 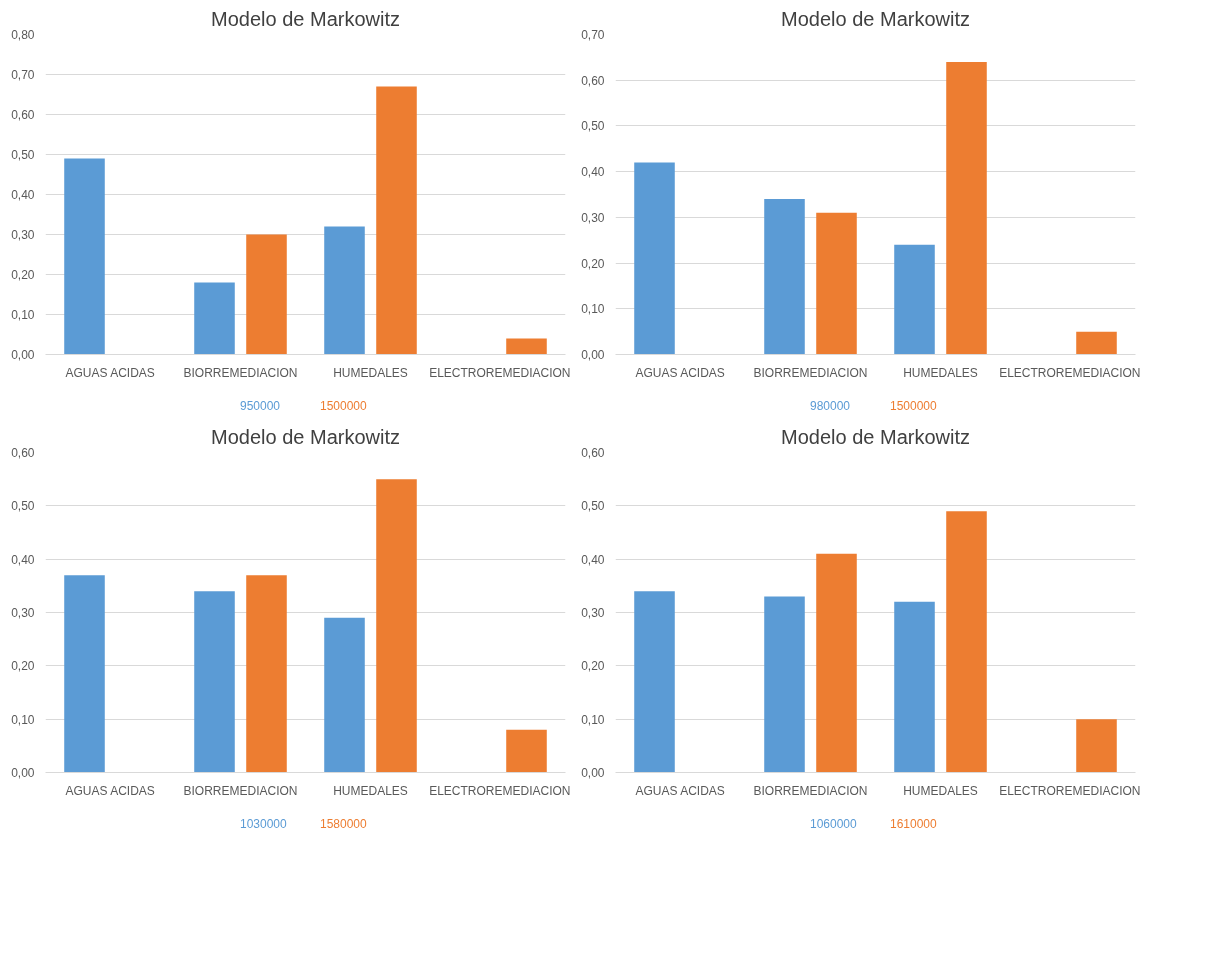 I want to click on y-tick-label: 0,80, so click(x=23, y=35).